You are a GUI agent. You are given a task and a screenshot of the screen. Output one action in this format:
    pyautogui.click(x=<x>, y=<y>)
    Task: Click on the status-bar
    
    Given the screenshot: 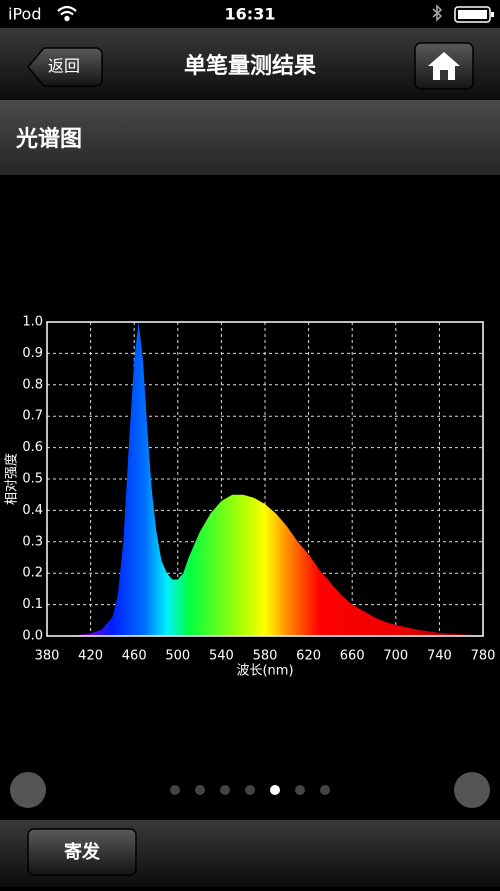 What is the action you would take?
    pyautogui.click(x=250, y=14)
    